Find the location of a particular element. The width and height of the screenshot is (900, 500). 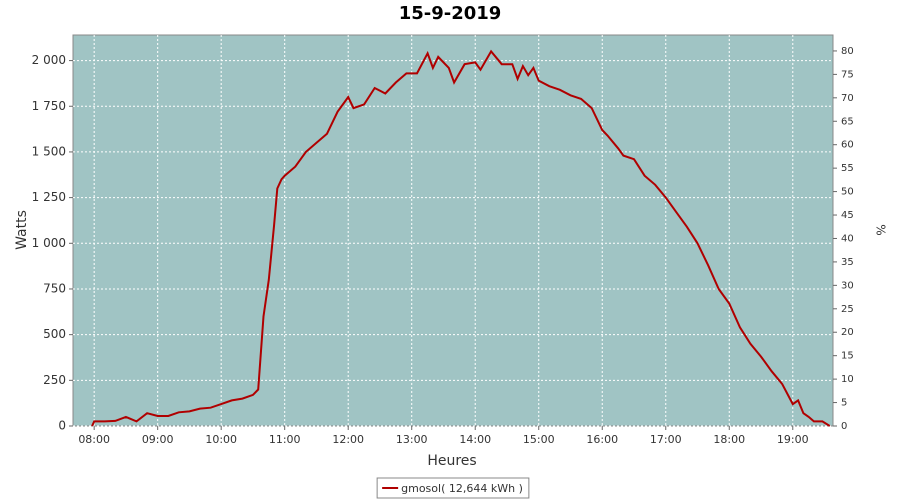

y2-tick-label: 15 is located at coordinates (847, 356).